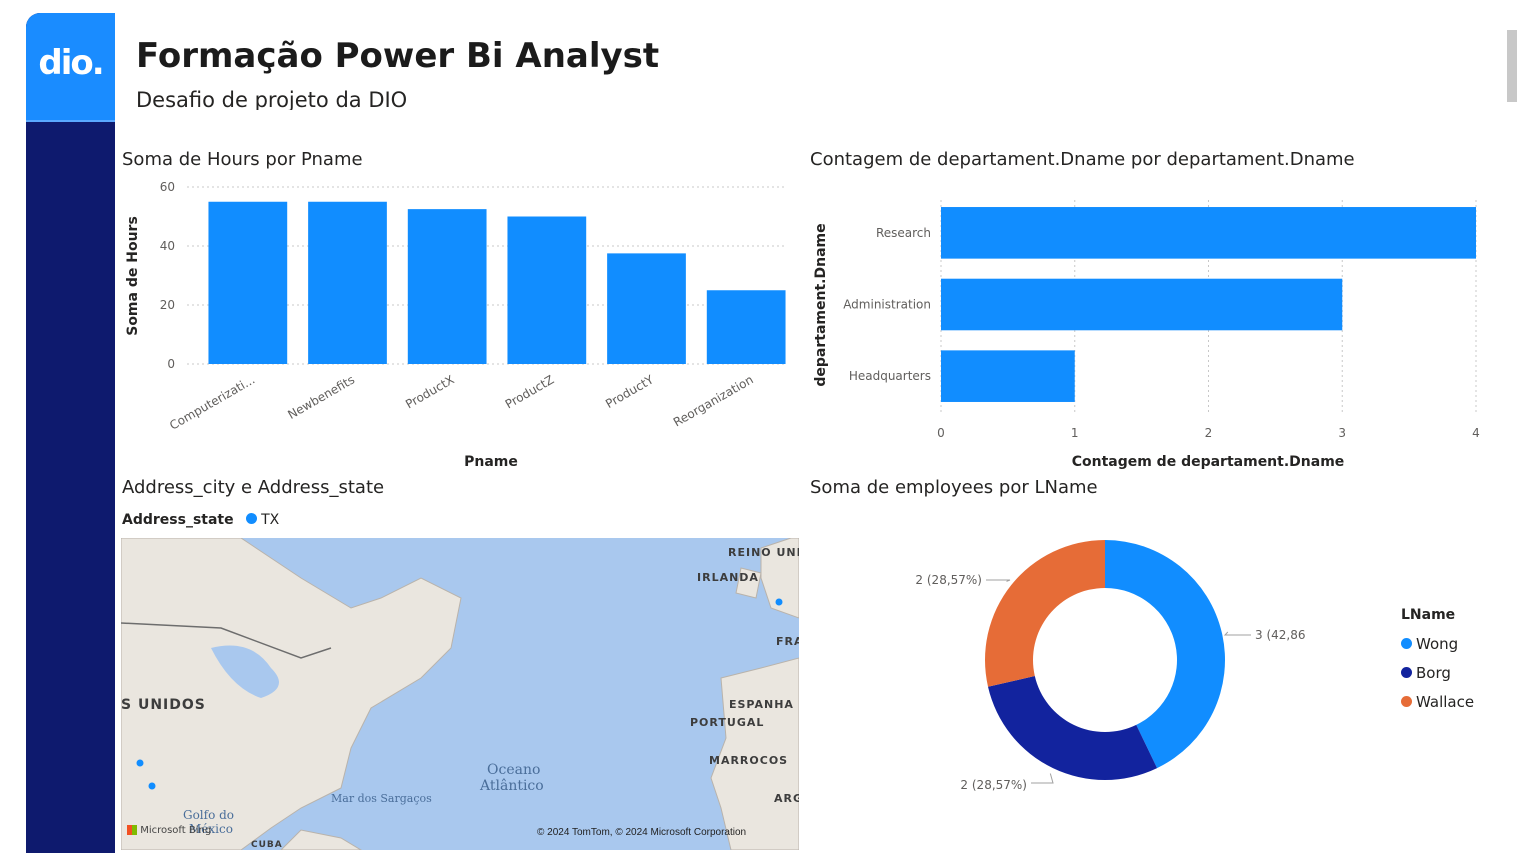  Describe the element at coordinates (629, 391) in the screenshot. I see `x-tick-label: ProductY` at that location.